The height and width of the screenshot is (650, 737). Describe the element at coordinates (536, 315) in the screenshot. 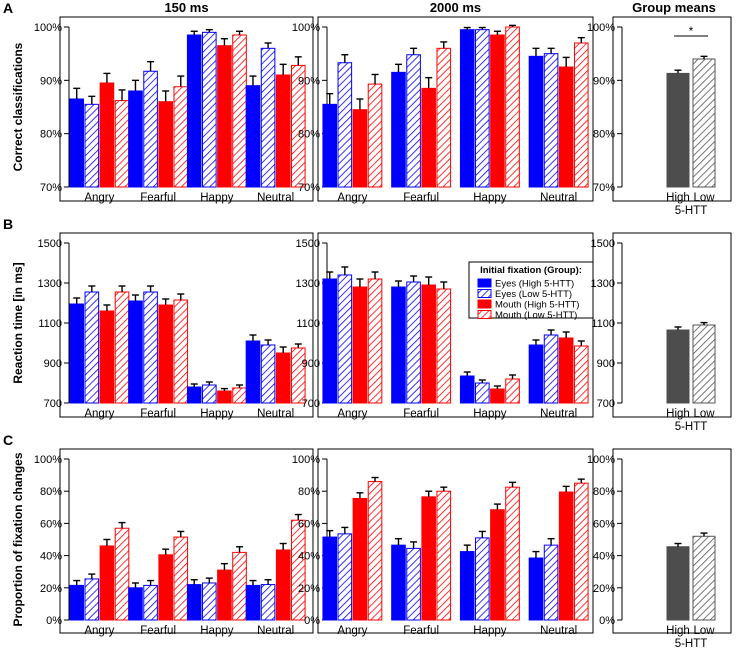

I see `legend-entry: Mouth (Low 5-HTT)` at that location.